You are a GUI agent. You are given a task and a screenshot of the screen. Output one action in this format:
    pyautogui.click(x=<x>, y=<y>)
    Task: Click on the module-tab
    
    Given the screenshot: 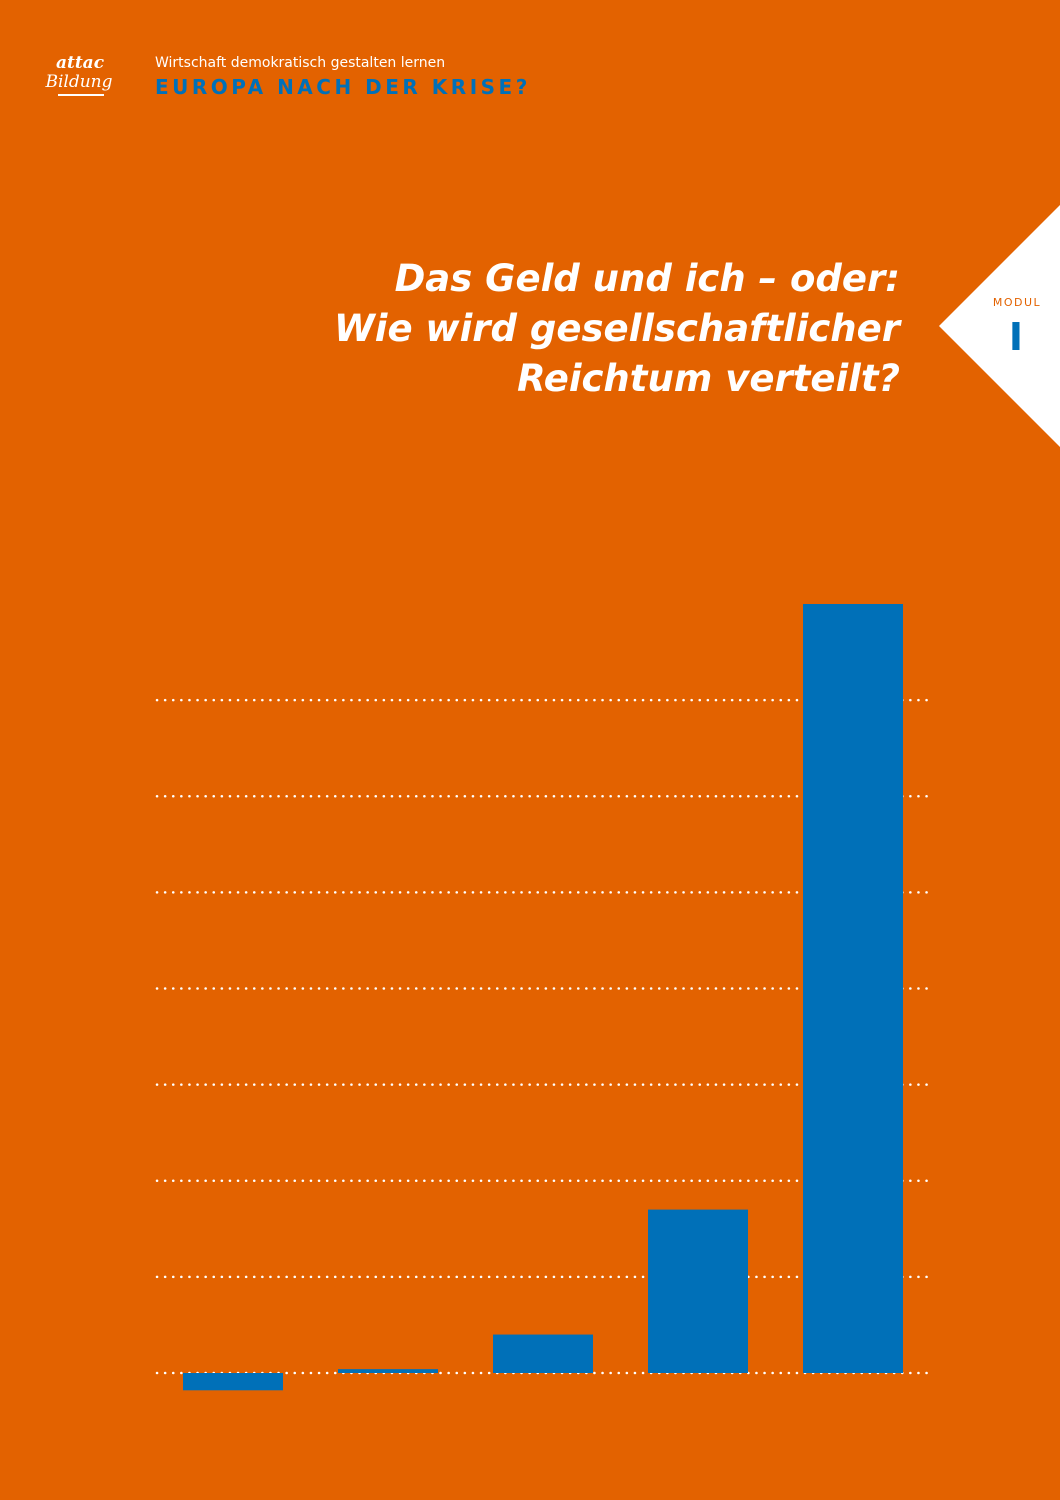 What is the action you would take?
    pyautogui.click(x=999, y=326)
    